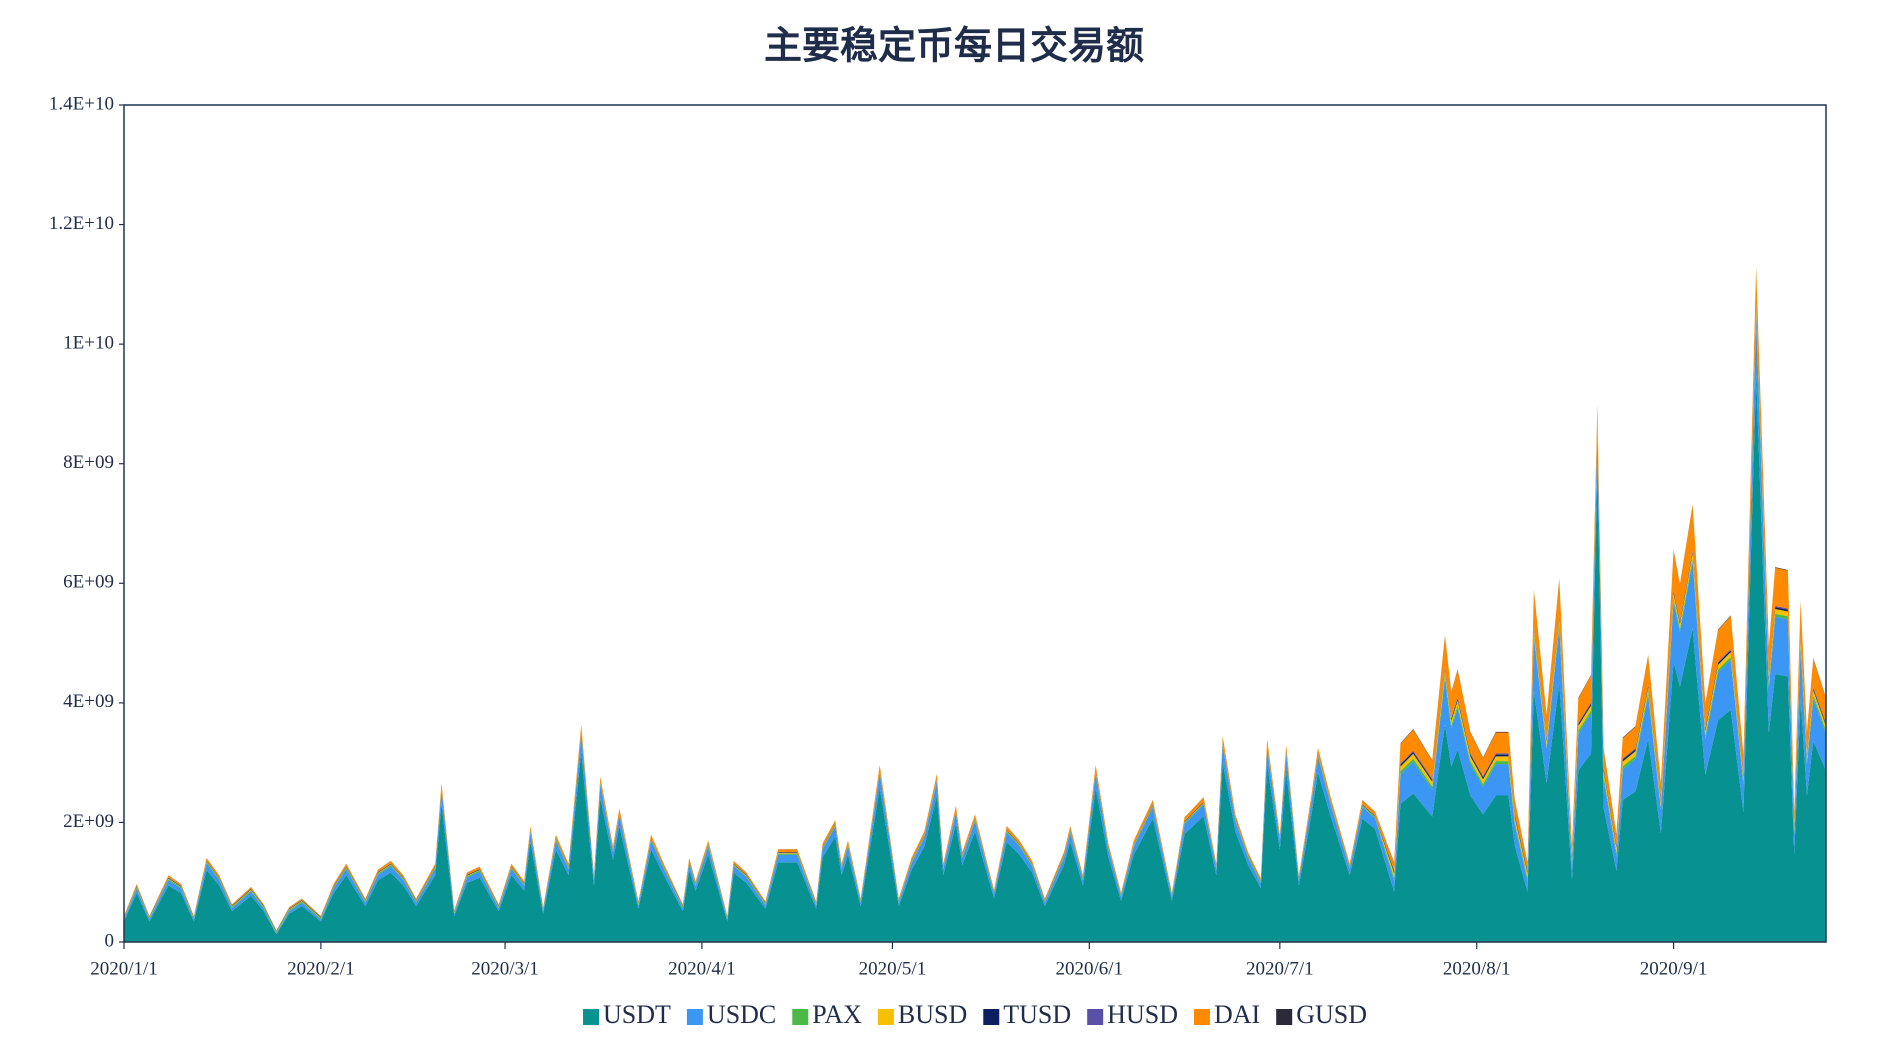 The height and width of the screenshot is (1047, 1884). What do you see at coordinates (954, 46) in the screenshot?
I see `chart-title: 主要稳定币每日交易额` at bounding box center [954, 46].